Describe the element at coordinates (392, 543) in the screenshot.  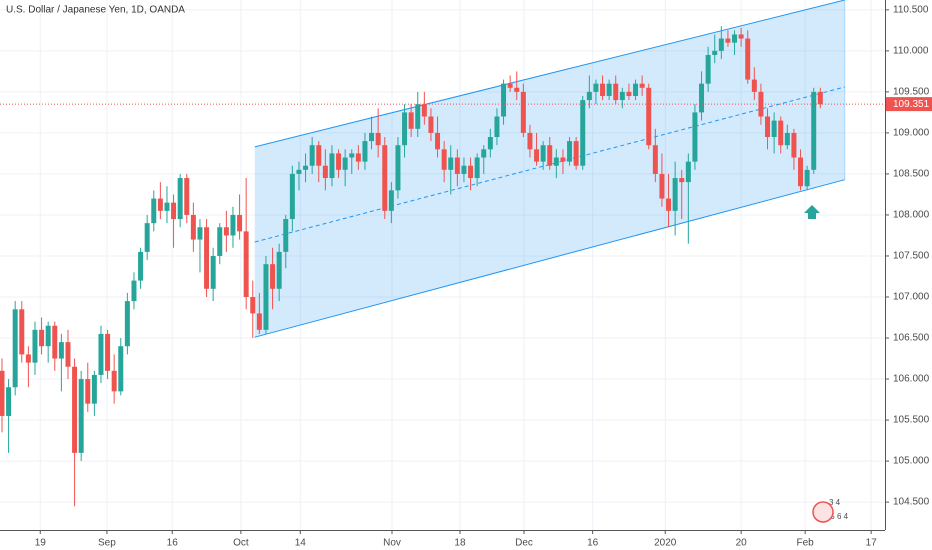
I see `x-tick-label: Nov` at that location.